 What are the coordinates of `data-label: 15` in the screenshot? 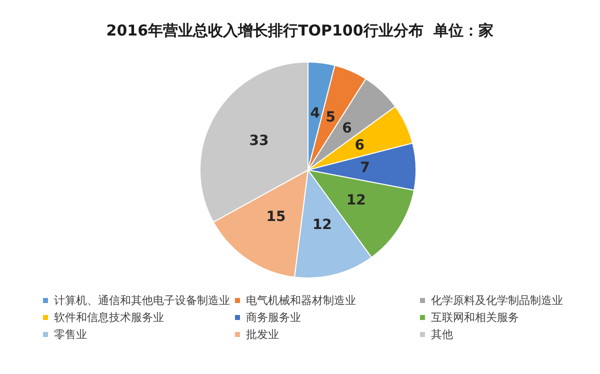 It's located at (276, 217).